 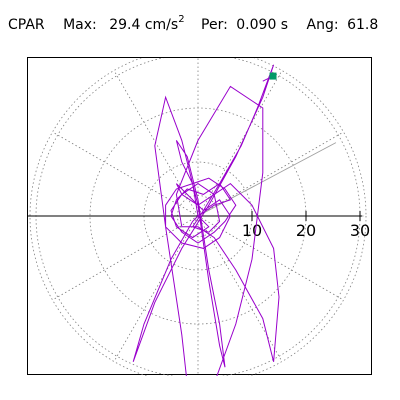 What do you see at coordinates (252, 230) in the screenshot?
I see `axis-tick-label: 10` at bounding box center [252, 230].